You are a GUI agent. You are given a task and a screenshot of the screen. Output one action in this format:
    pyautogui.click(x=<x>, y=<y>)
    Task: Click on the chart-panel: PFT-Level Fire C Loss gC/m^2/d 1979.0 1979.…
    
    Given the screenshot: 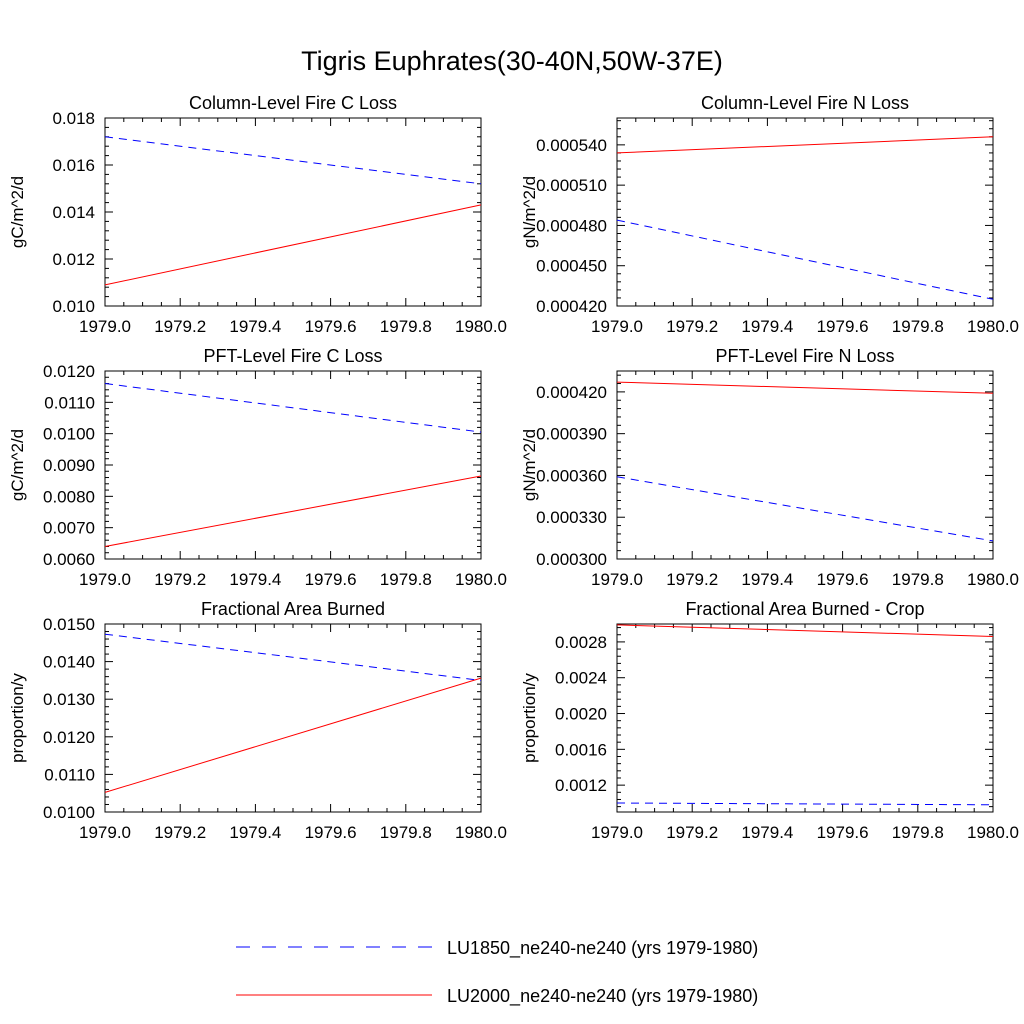 What is the action you would take?
    pyautogui.click(x=257, y=467)
    